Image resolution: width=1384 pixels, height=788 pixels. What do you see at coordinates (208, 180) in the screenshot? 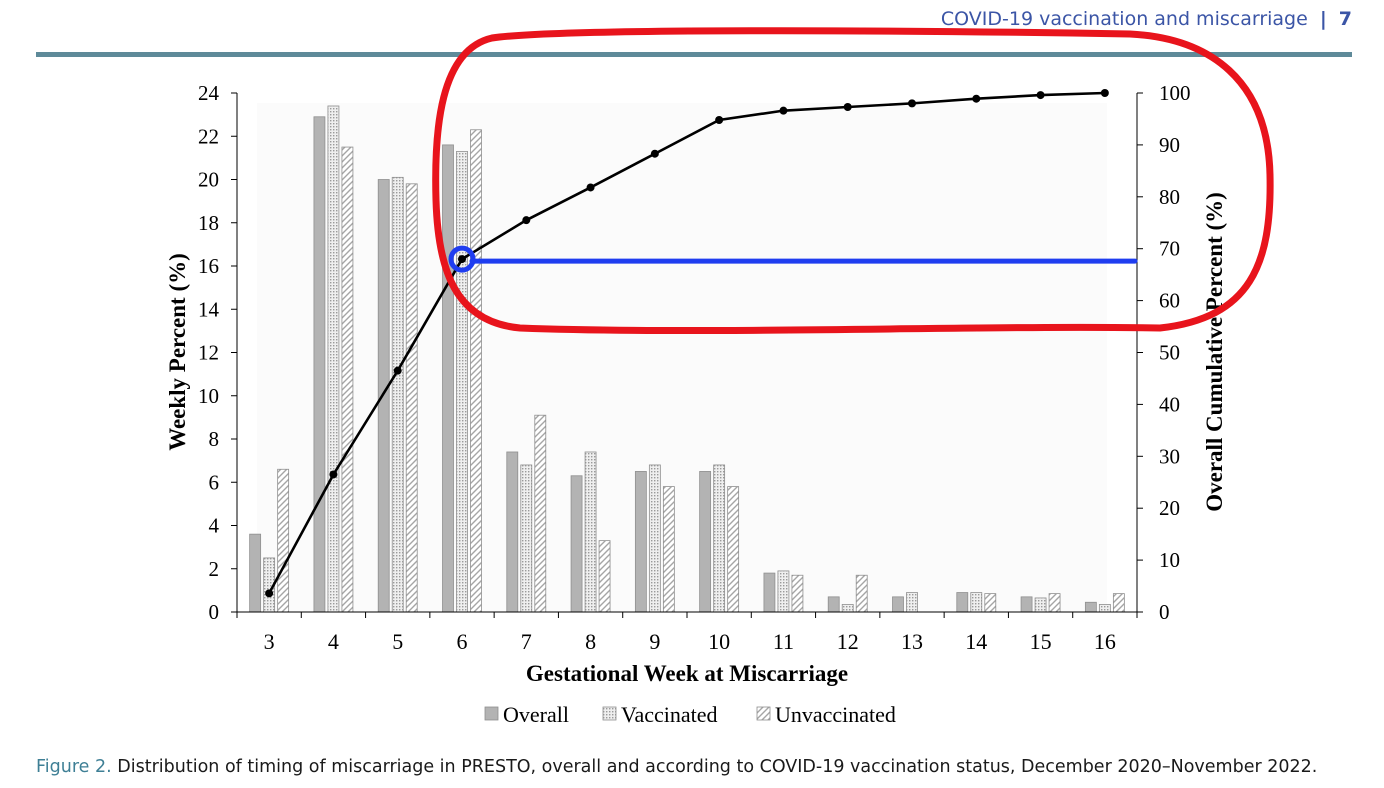
I see `y-tick-label-20: 20` at bounding box center [208, 180].